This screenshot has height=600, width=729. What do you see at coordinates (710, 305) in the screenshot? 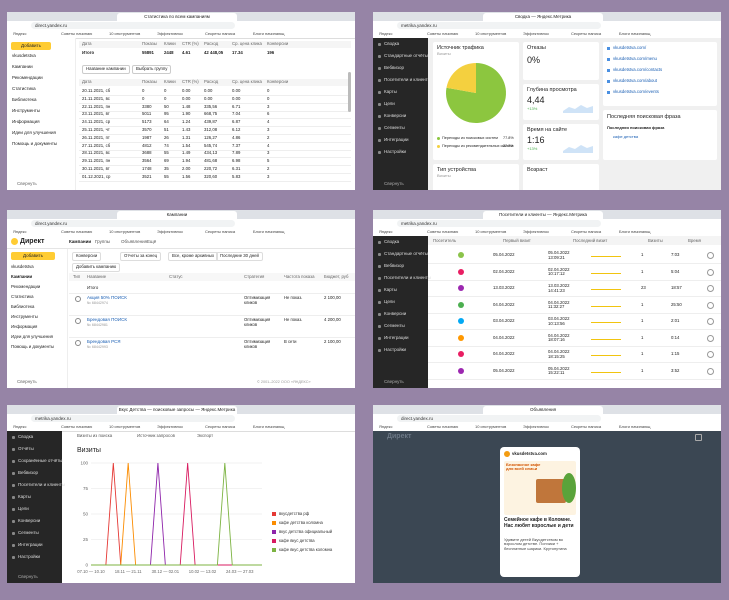
I see `row-action` at bounding box center [710, 305].